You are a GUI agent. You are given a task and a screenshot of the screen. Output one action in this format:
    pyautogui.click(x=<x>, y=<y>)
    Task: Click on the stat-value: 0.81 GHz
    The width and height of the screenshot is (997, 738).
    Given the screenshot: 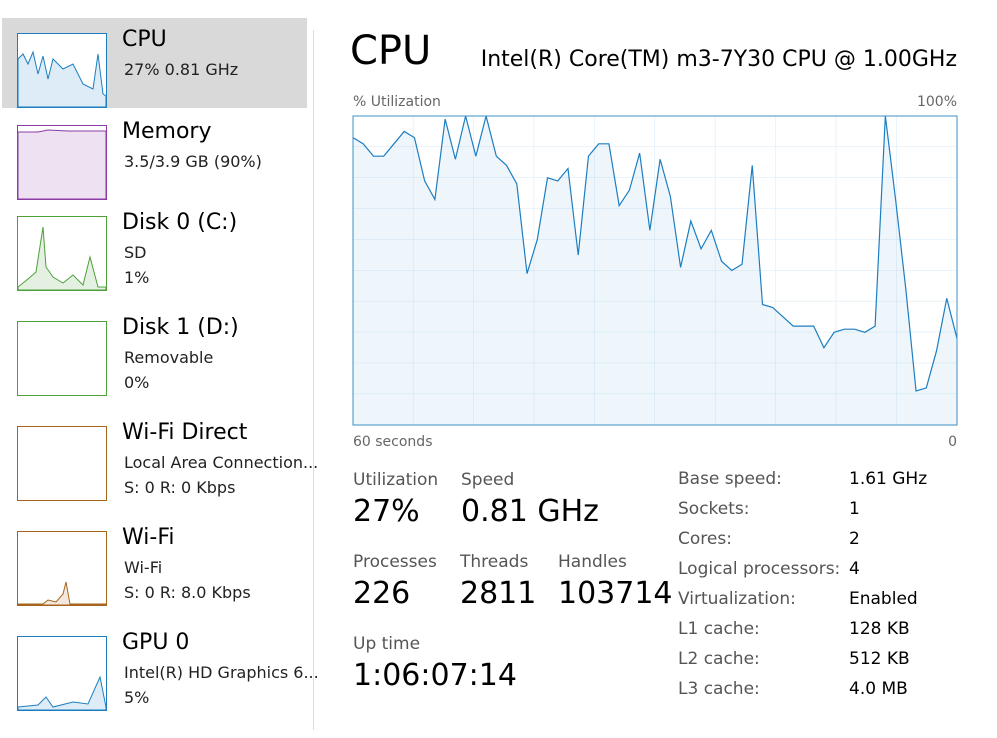 What is the action you would take?
    pyautogui.click(x=530, y=511)
    